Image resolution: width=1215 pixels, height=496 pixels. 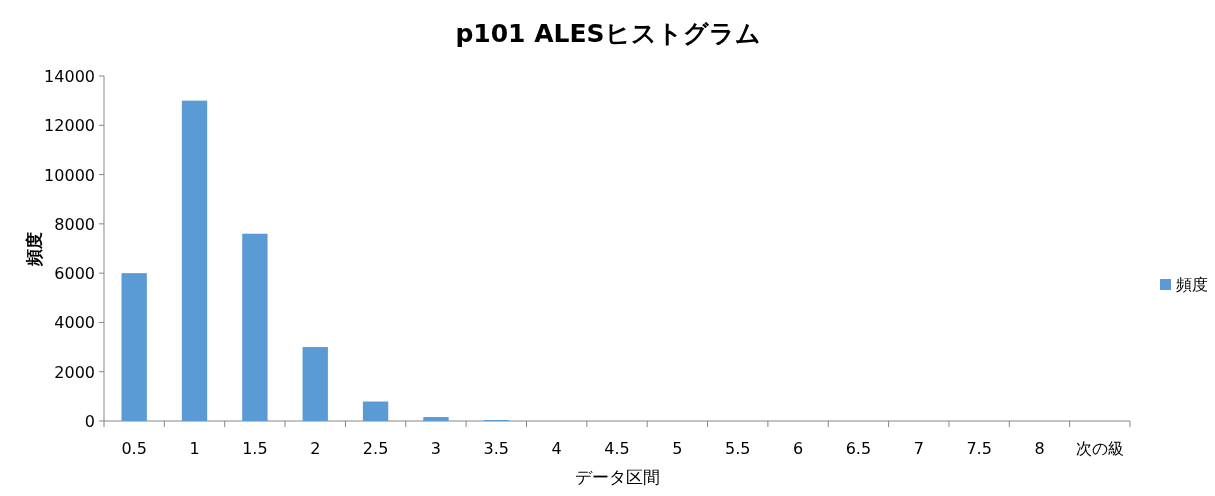 I want to click on x-tick-label: 5, so click(x=677, y=448).